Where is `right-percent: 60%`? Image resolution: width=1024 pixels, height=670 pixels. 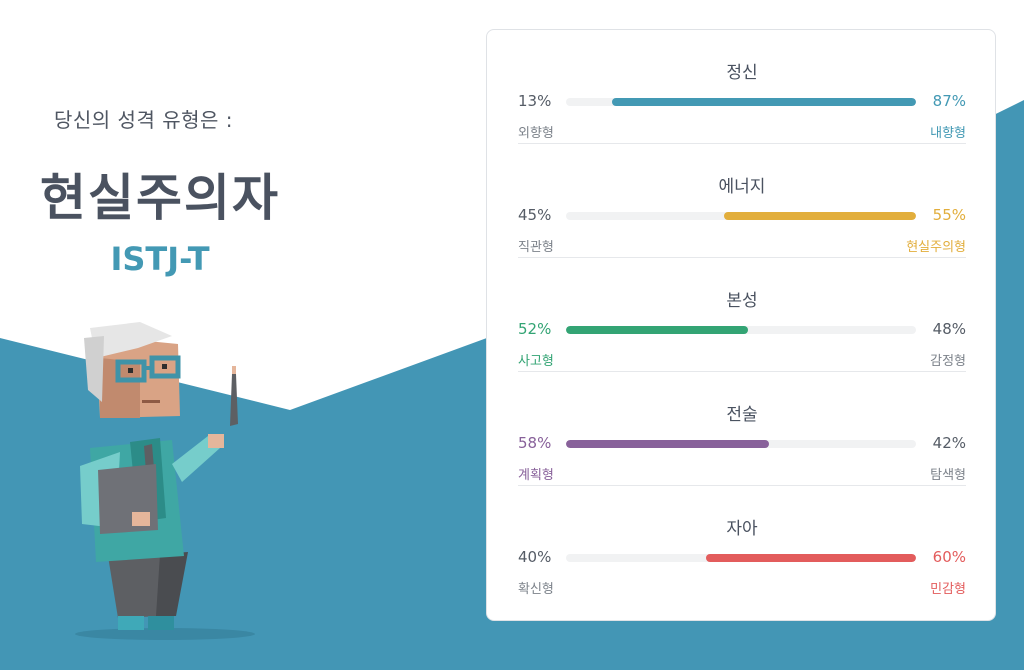
right-percent: 60% is located at coordinates (949, 557).